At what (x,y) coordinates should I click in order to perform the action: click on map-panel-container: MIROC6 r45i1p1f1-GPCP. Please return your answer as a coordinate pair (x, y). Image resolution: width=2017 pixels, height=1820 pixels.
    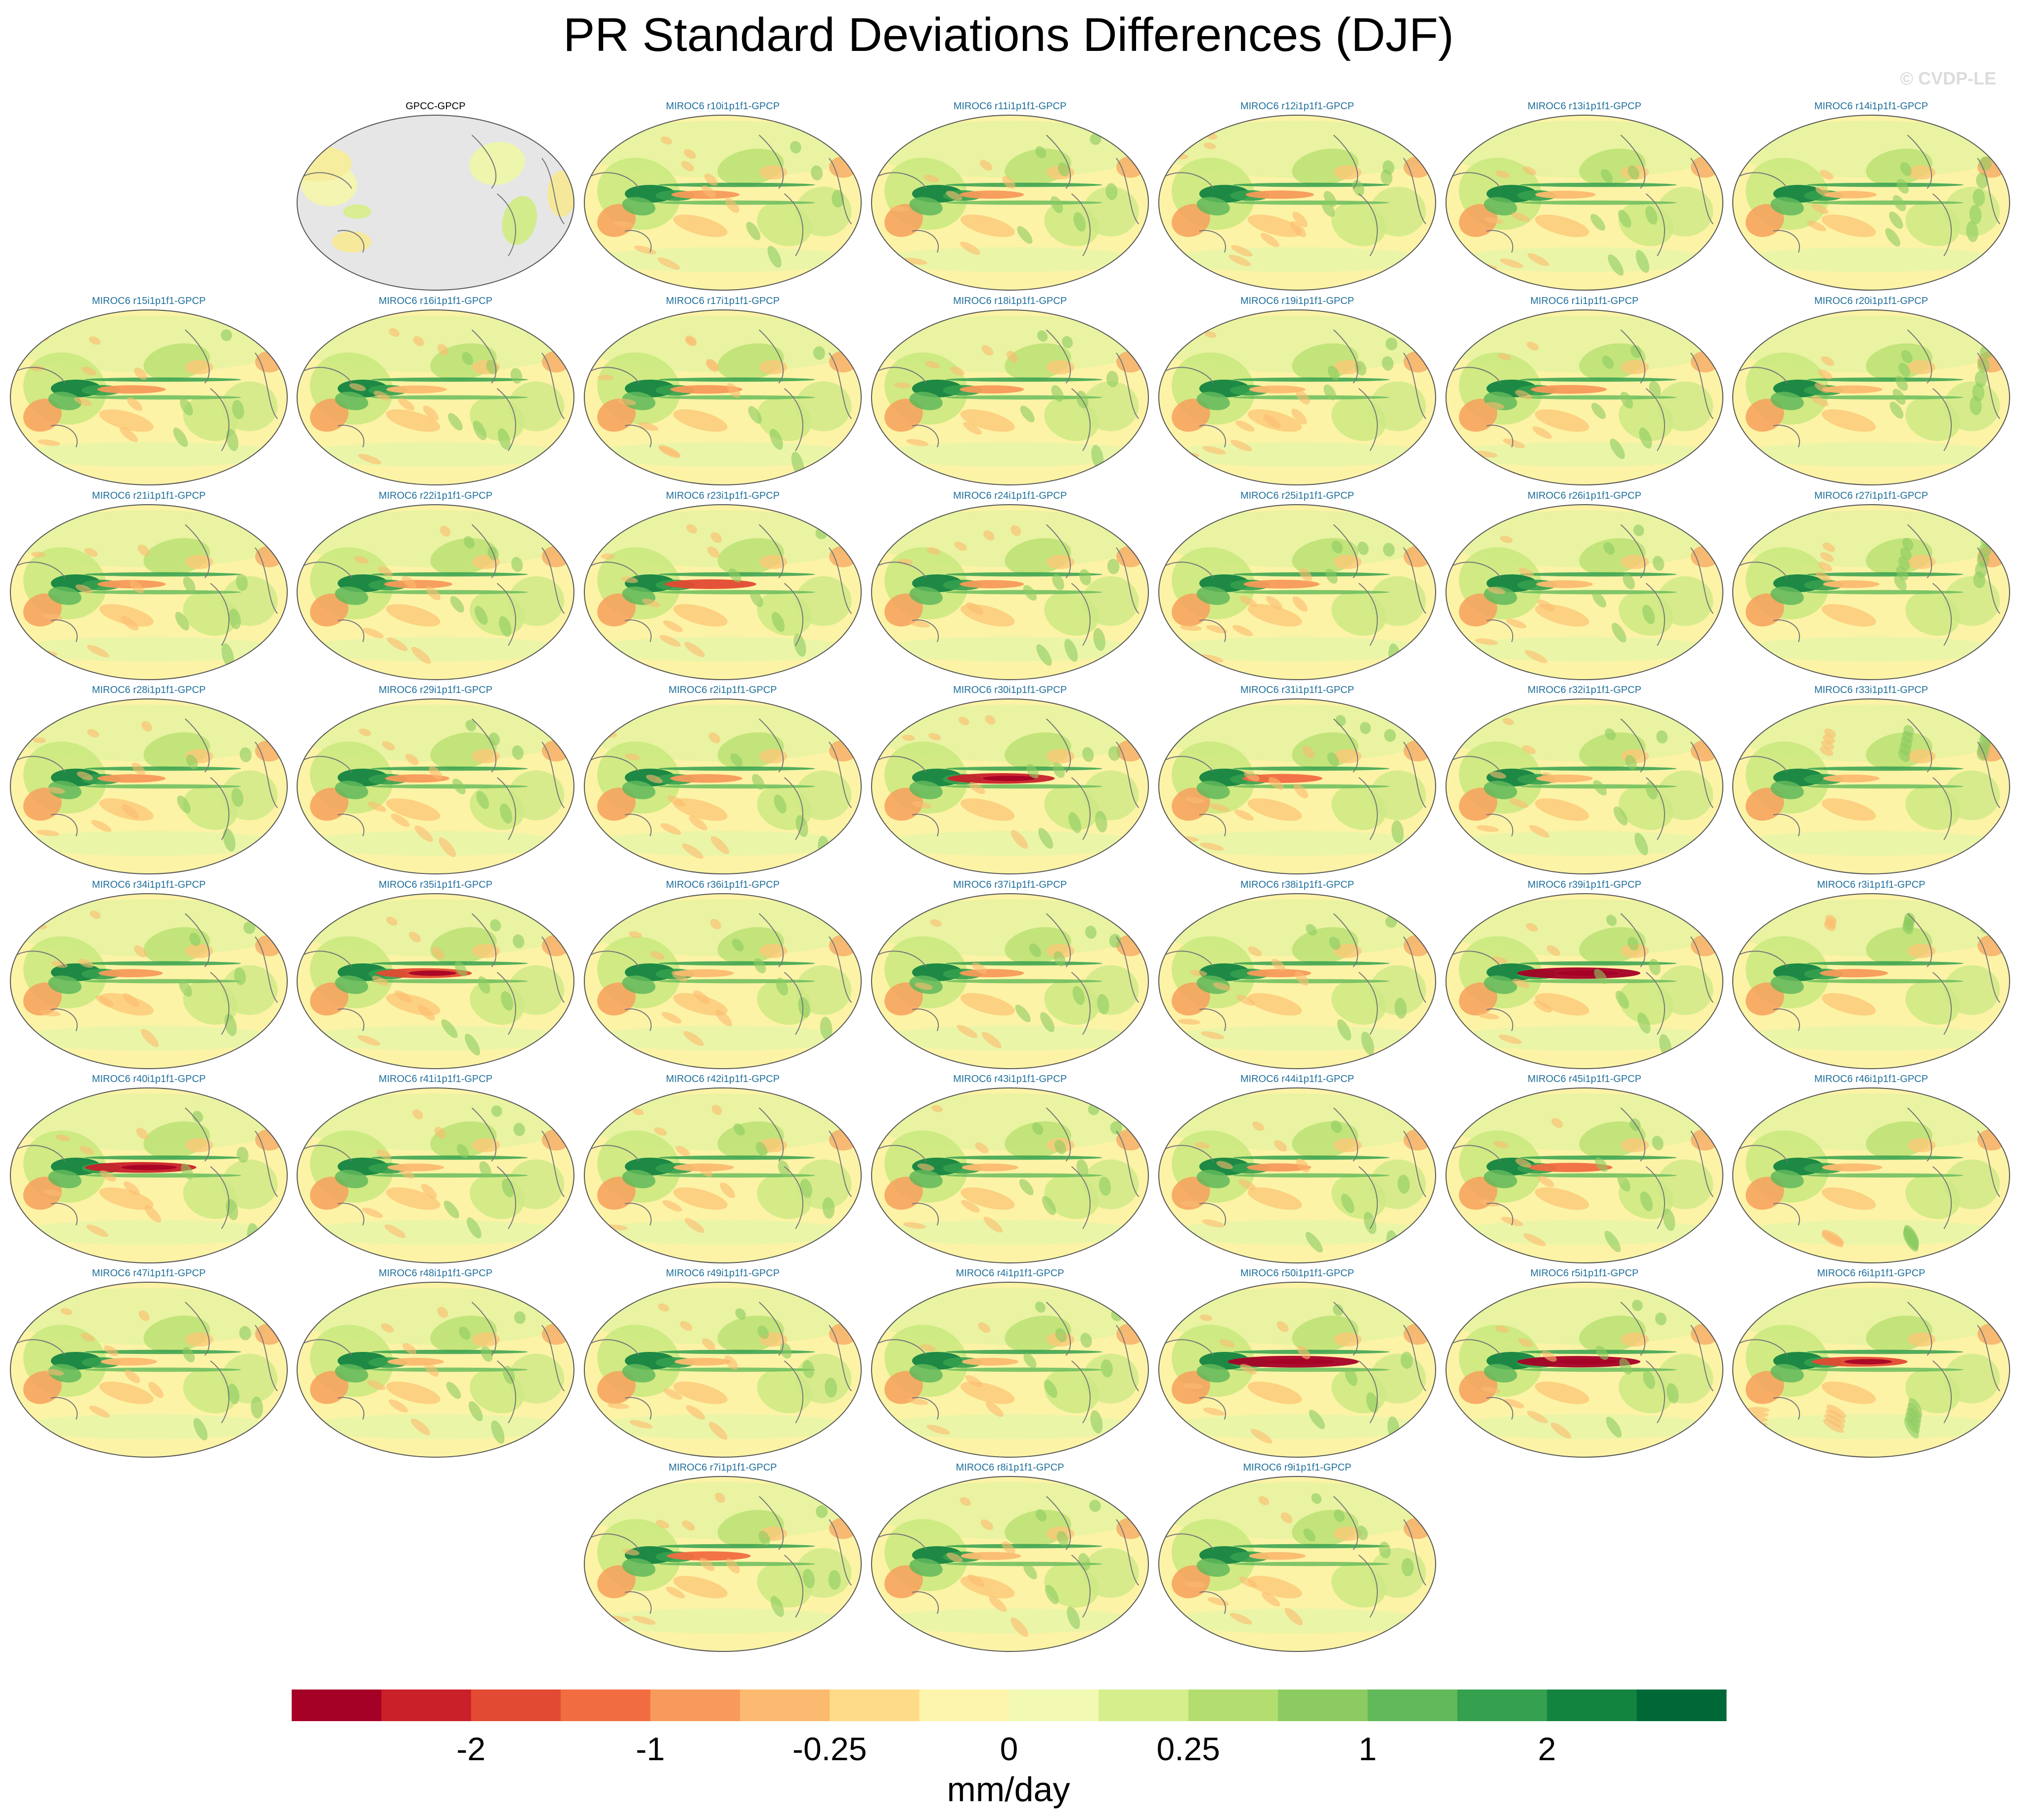
    Looking at the image, I should click on (1584, 1169).